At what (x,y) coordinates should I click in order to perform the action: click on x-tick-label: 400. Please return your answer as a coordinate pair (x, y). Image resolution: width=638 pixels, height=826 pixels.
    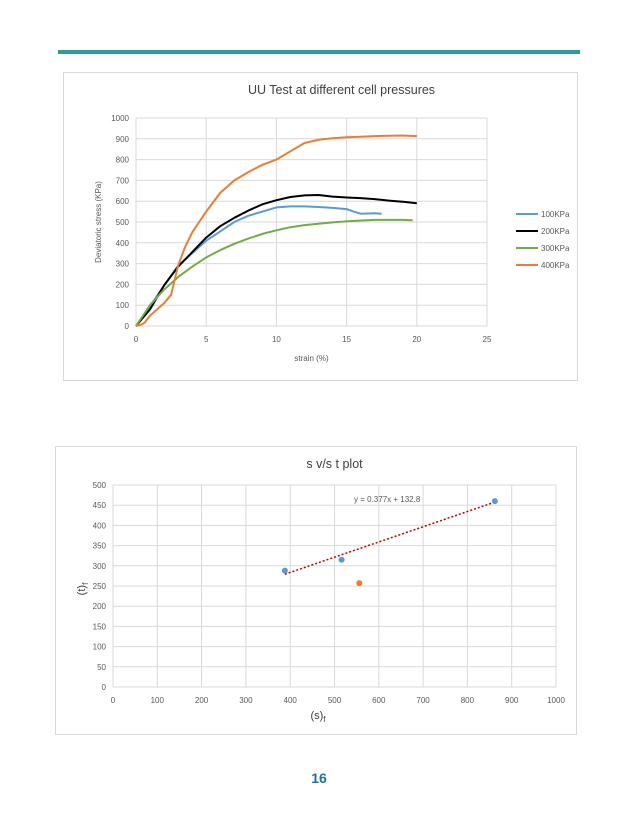
    Looking at the image, I should click on (291, 700).